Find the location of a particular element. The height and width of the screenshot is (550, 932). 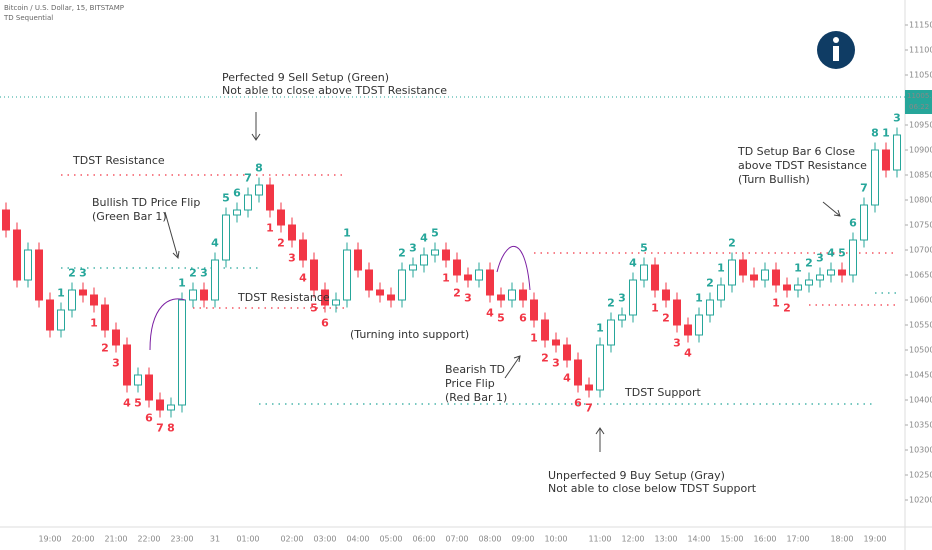

y-tick-label: 10950.00 is located at coordinates (920, 125).